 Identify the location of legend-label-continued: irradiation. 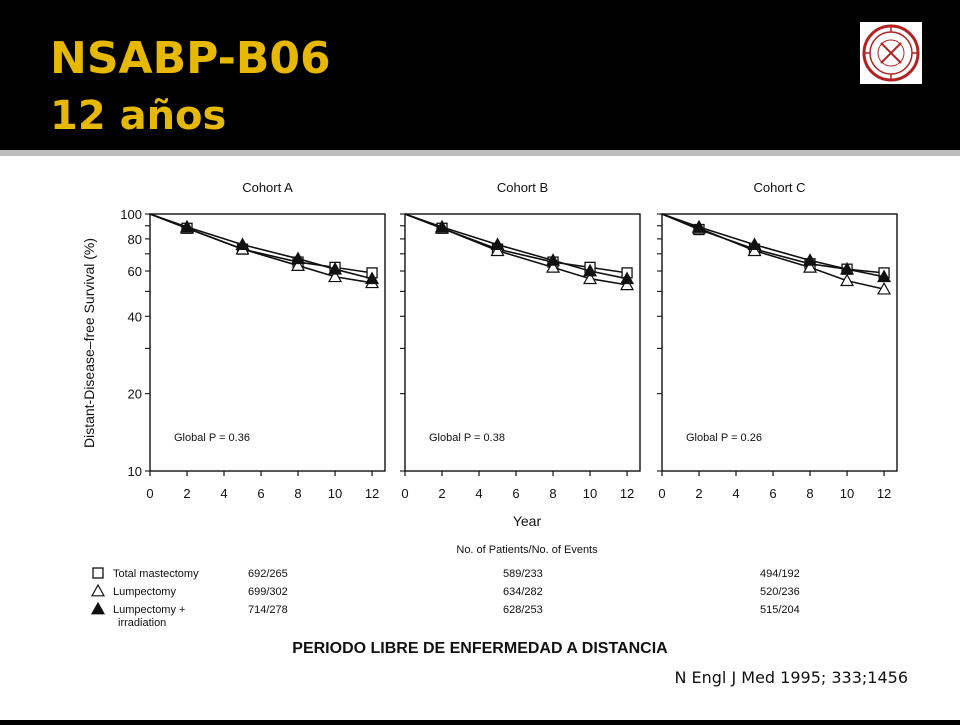
(142, 623).